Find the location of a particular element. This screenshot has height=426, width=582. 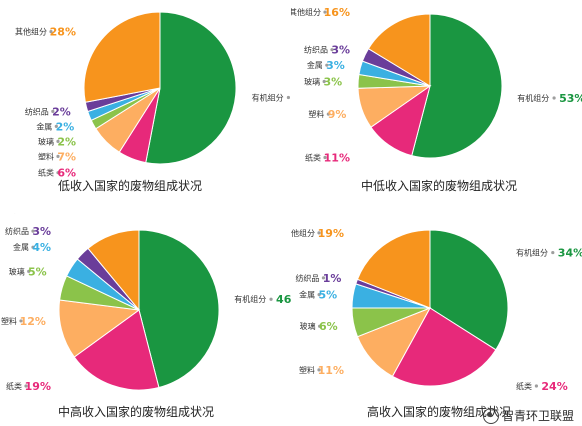

slice-label-other: 其他组分 28% is located at coordinates (45, 32).